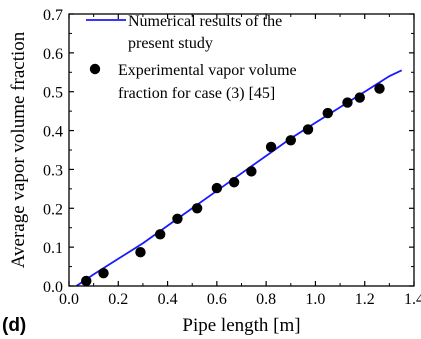 The width and height of the screenshot is (421, 339). What do you see at coordinates (53, 93) in the screenshot?
I see `y-tick-label: 0.5` at bounding box center [53, 93].